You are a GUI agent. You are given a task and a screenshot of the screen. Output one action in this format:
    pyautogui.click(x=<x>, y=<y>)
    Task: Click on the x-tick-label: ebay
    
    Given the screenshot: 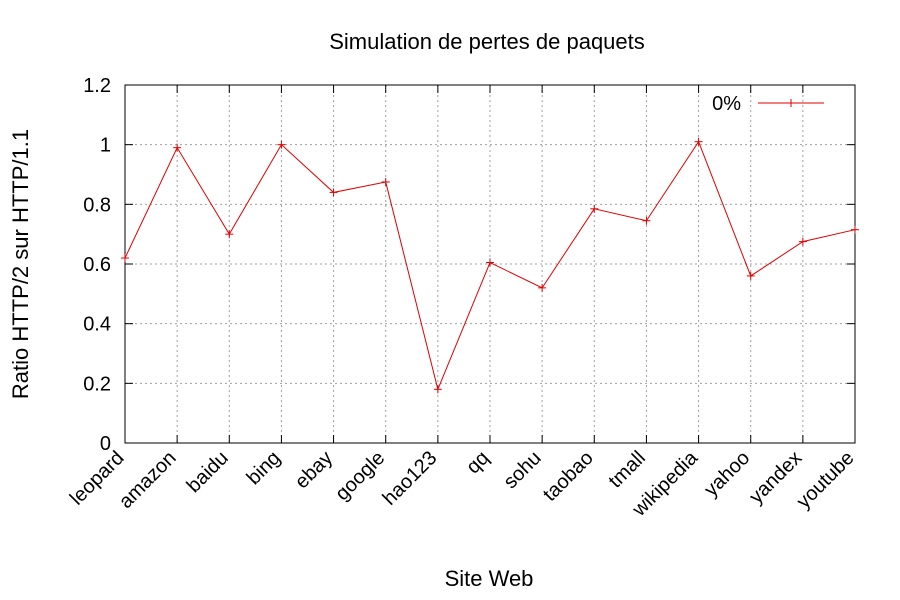 What is the action you would take?
    pyautogui.click(x=314, y=470)
    